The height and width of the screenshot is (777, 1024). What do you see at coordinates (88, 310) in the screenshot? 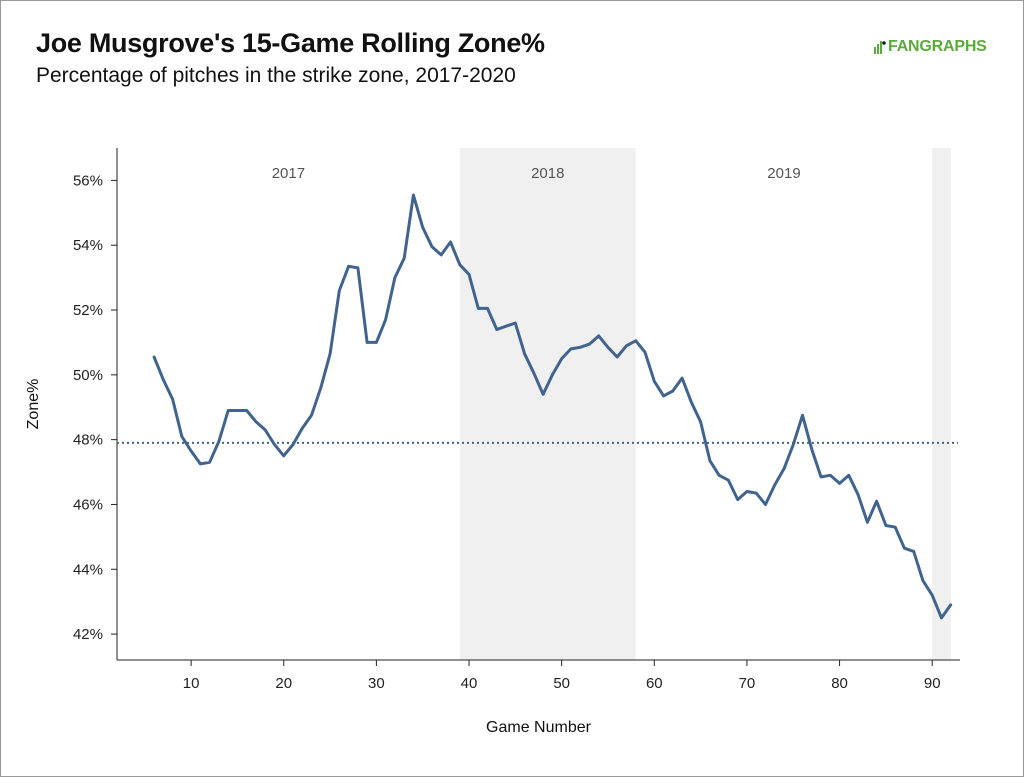
I see `y-tick-label-52: 52%` at bounding box center [88, 310].